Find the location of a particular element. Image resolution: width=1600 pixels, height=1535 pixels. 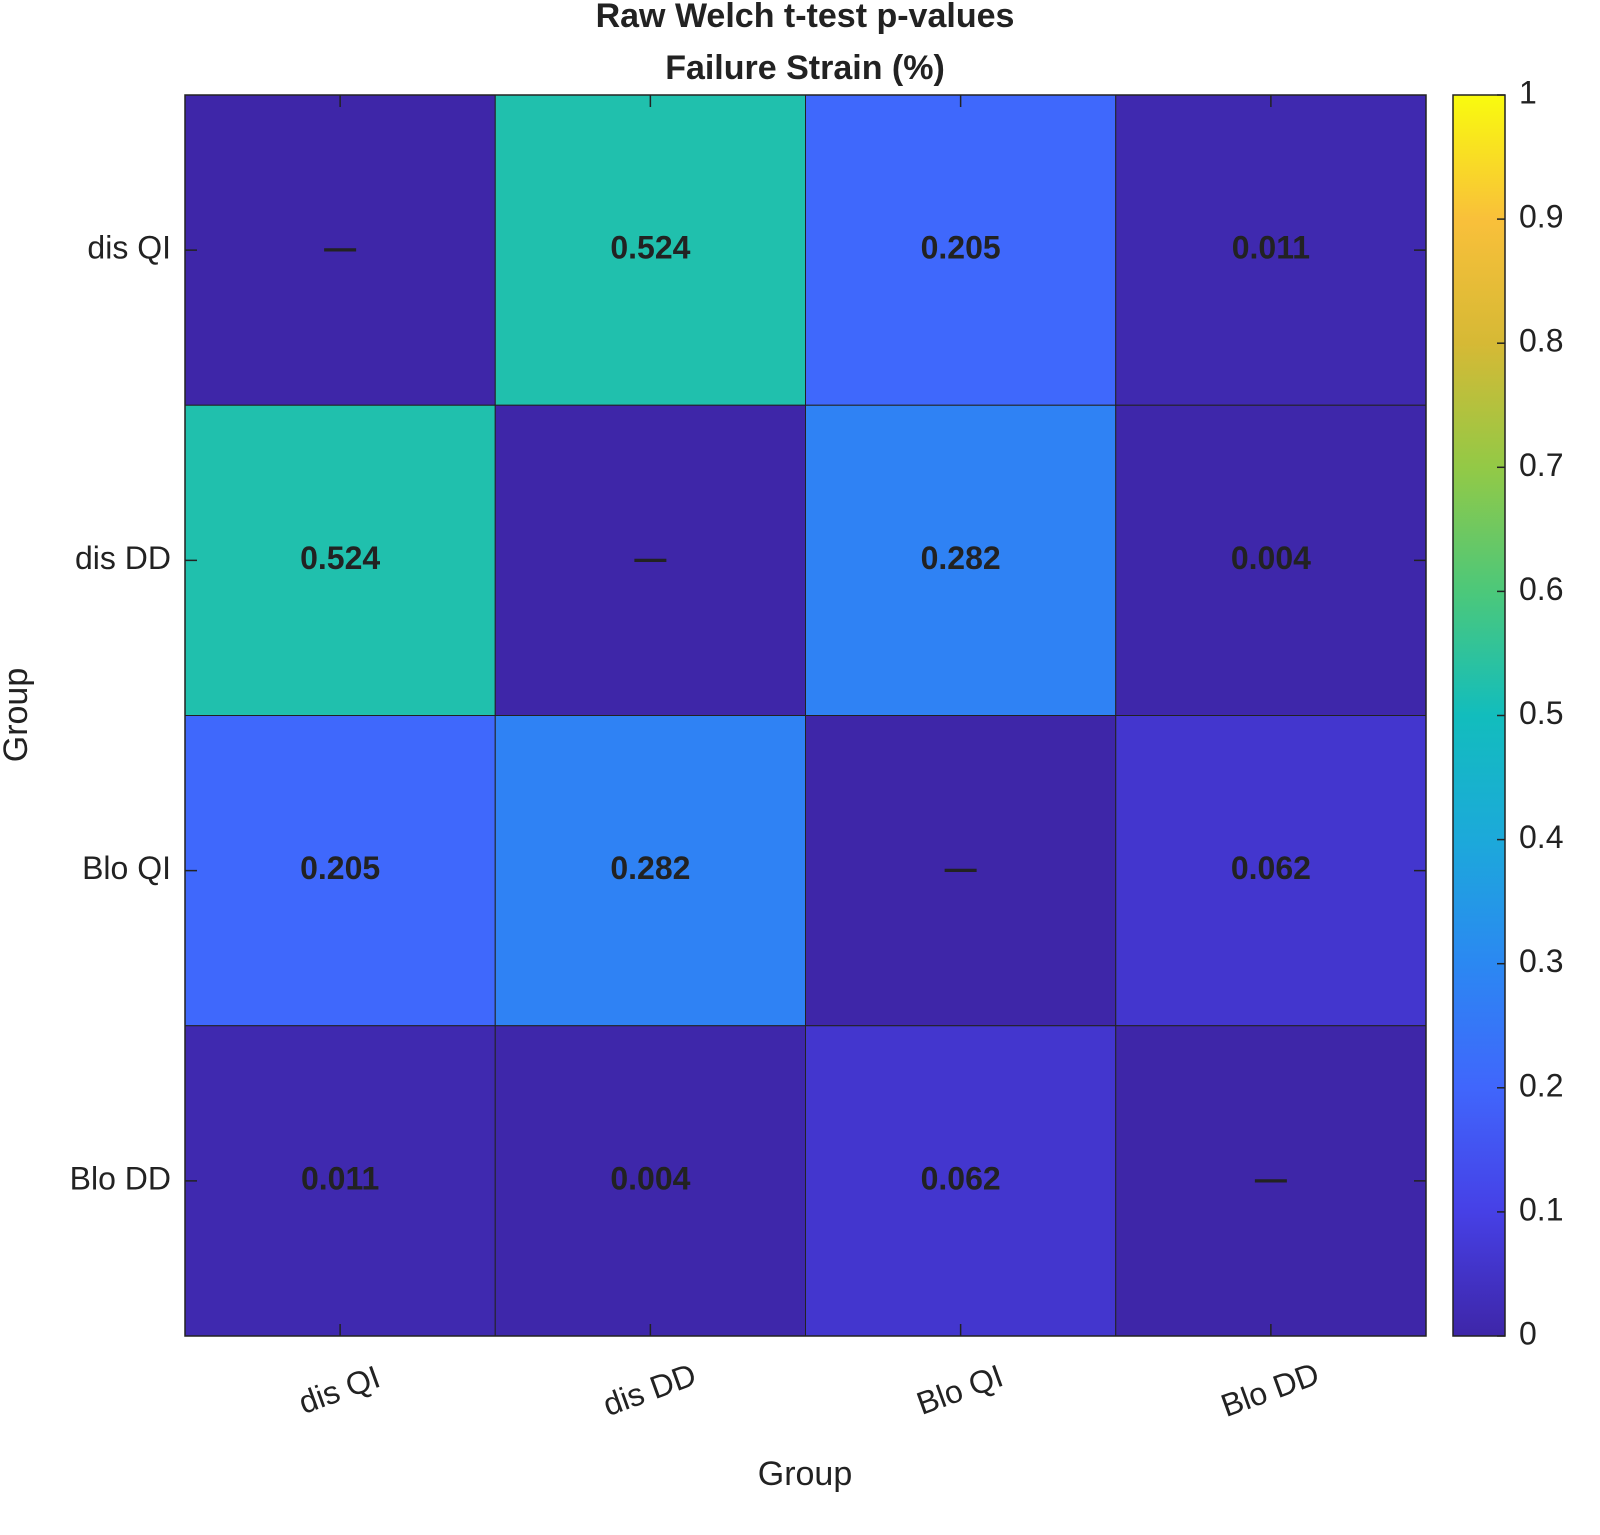

chart-title: Raw Welch t-test p-values is located at coordinates (805, 17).